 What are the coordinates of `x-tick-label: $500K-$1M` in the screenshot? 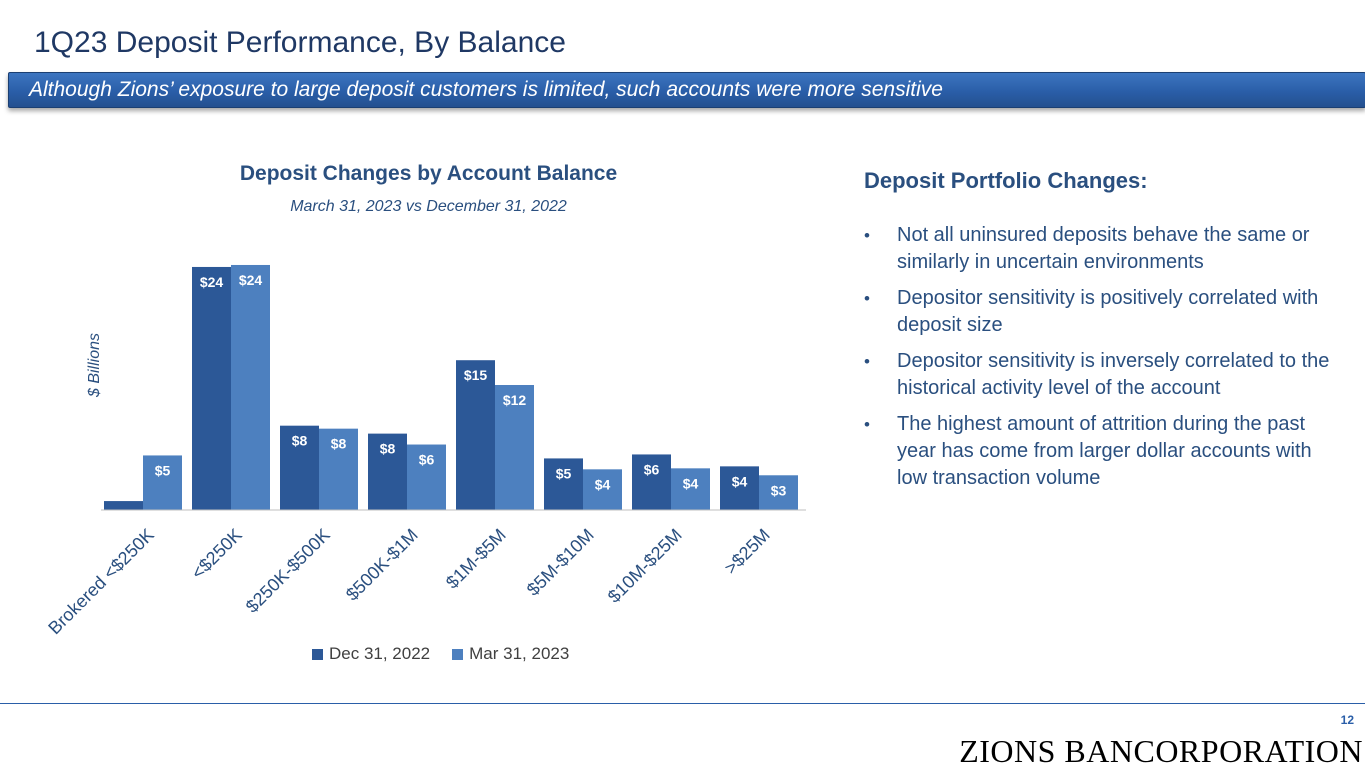 It's located at (382, 565).